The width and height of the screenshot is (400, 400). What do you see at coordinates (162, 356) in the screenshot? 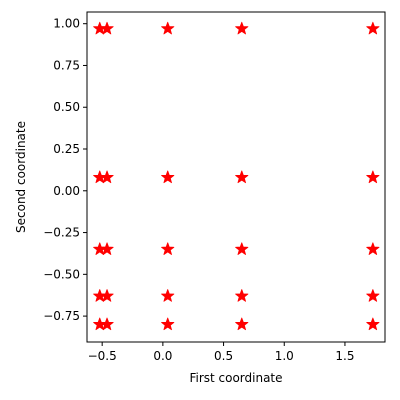
I see `x-tick-label: 0.0` at bounding box center [162, 356].